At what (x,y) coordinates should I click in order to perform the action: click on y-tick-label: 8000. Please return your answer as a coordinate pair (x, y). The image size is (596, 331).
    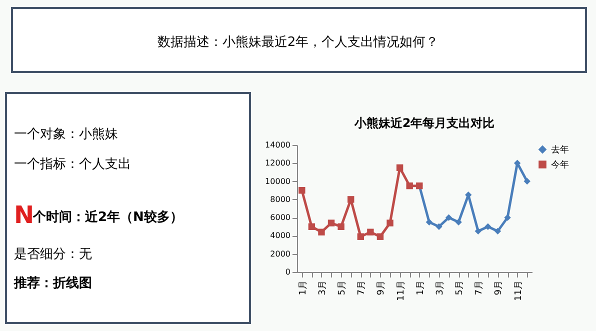
    Looking at the image, I should click on (280, 199).